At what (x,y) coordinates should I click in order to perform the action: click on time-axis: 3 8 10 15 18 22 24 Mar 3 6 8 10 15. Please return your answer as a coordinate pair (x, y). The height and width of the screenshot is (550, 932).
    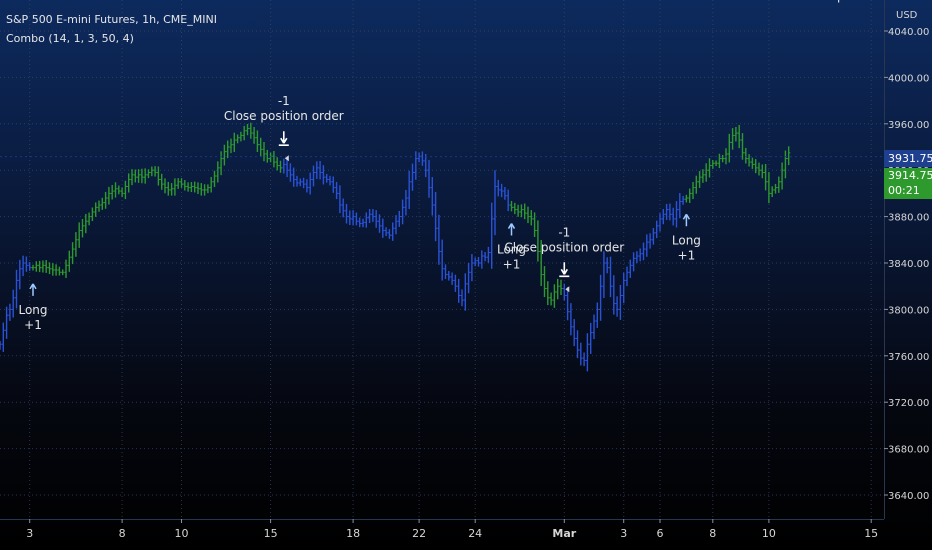
    Looking at the image, I should click on (442, 529).